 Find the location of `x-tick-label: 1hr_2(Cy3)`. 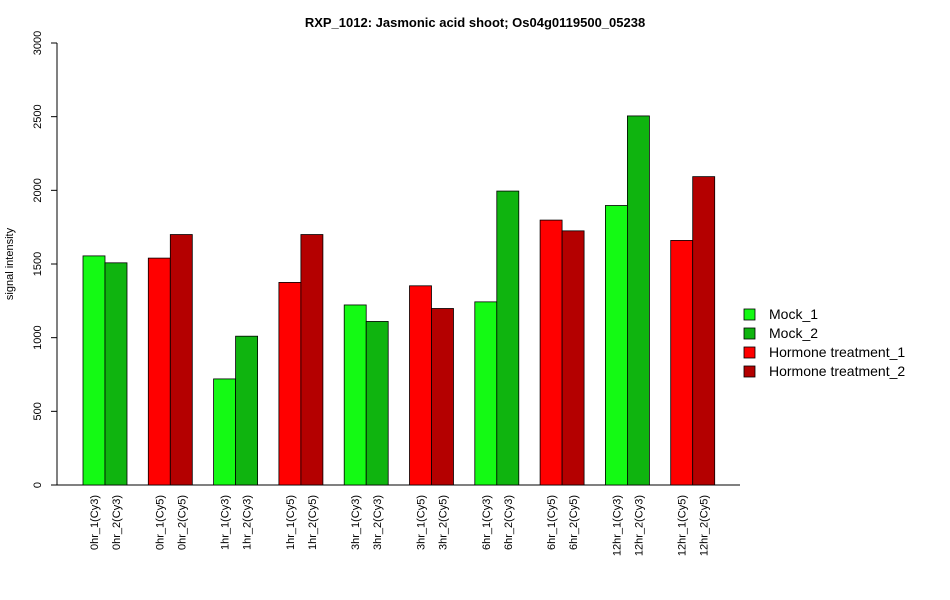

x-tick-label: 1hr_2(Cy3) is located at coordinates (248, 522).